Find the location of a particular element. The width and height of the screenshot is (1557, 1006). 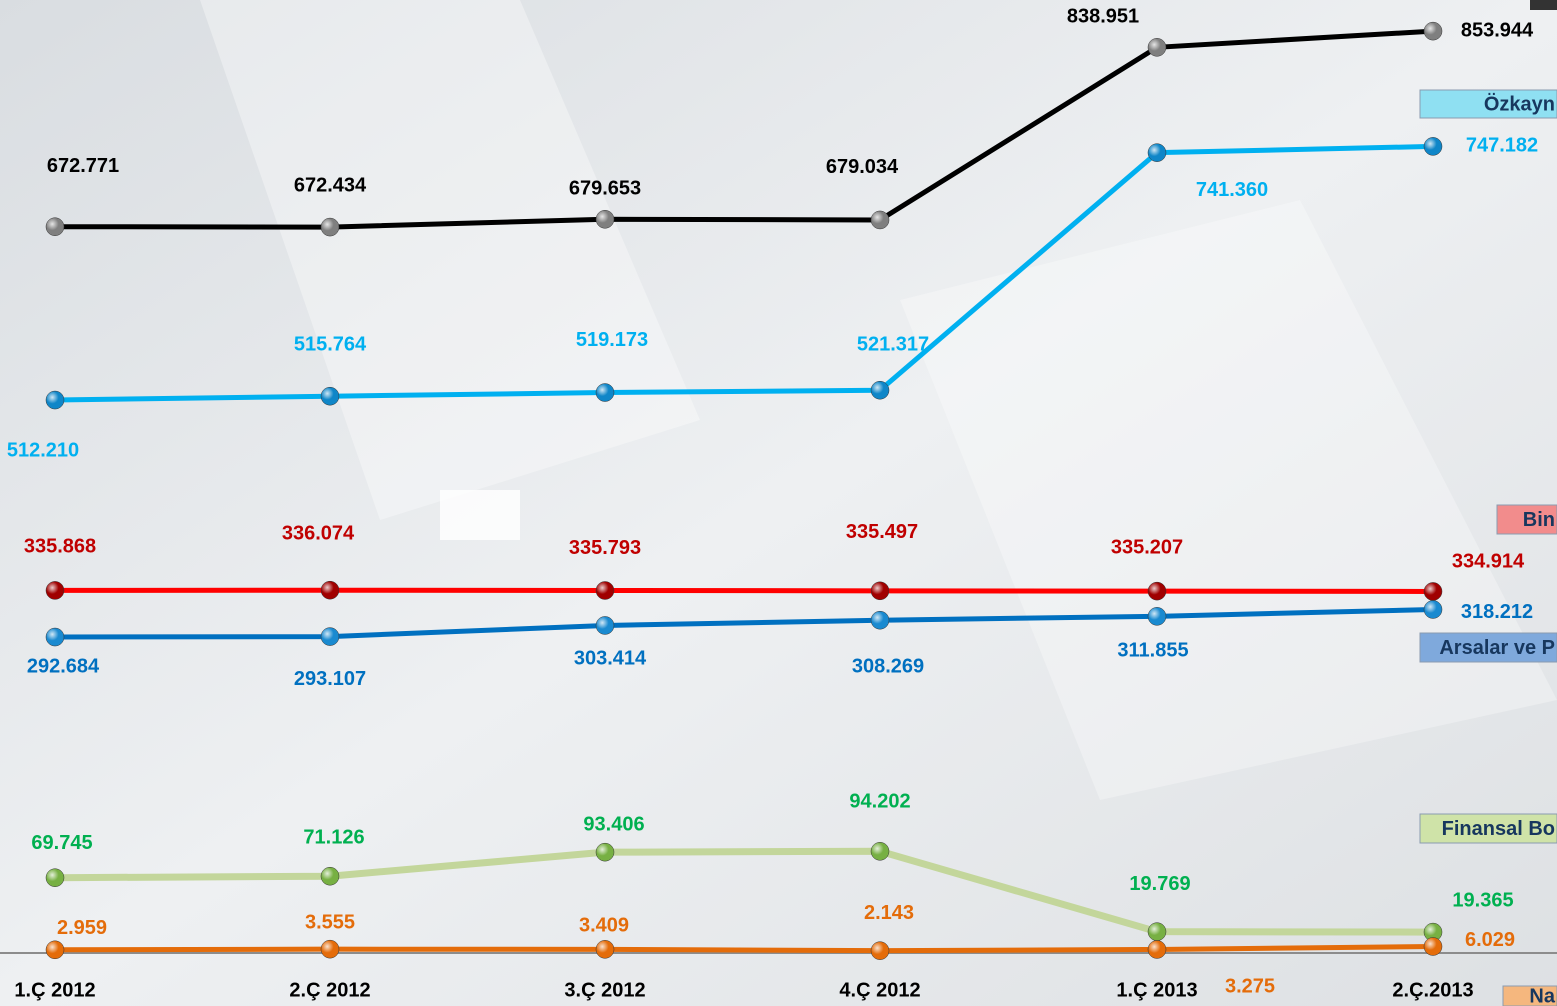

data-label: 334.914 is located at coordinates (1488, 562).